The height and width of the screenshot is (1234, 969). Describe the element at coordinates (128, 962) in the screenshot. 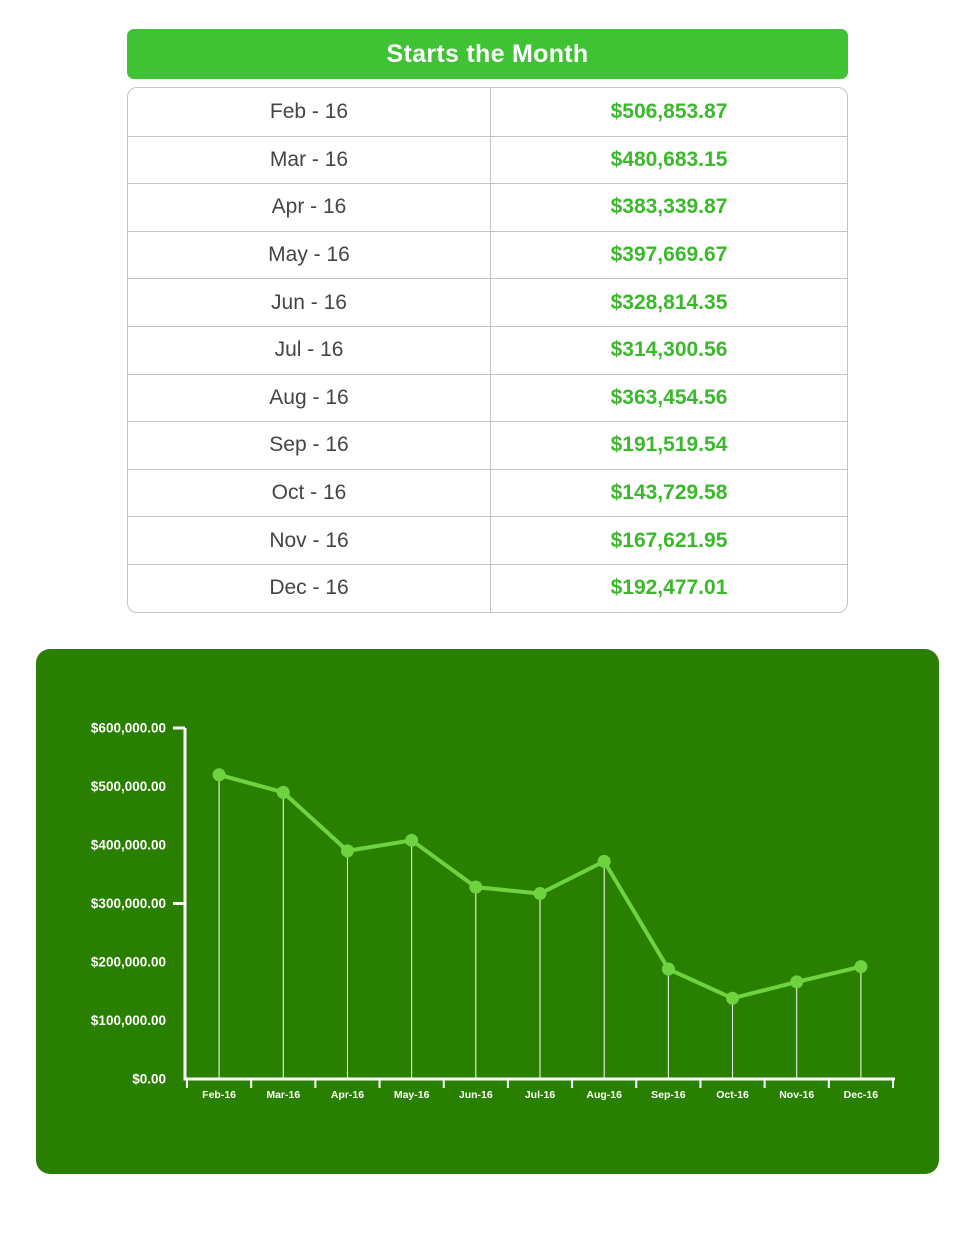

I see `y-tick-label: $200,000.00` at that location.